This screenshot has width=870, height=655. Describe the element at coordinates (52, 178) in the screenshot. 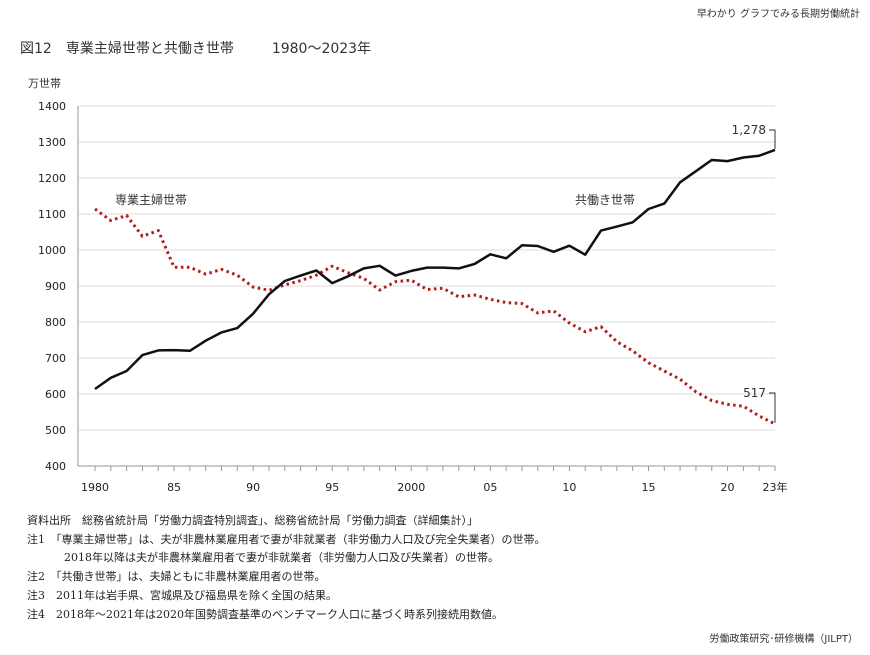

I see `y-tick-label: 1200` at that location.